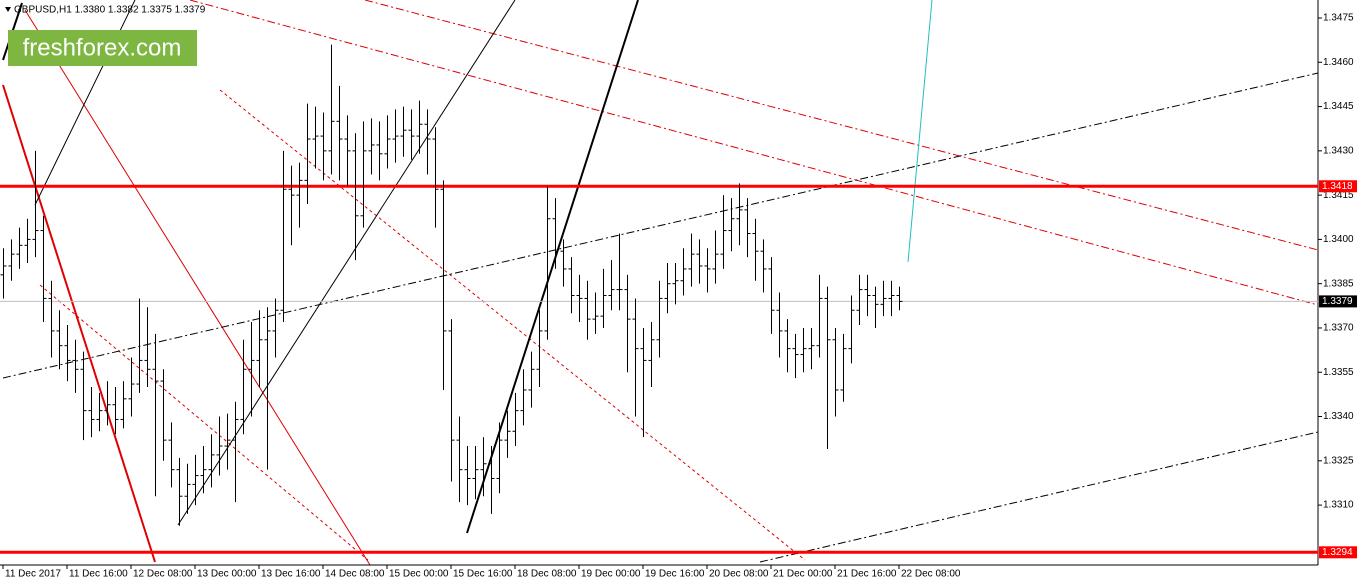  I want to click on x-tick-label: 15 Dec 00:00, so click(419, 574).